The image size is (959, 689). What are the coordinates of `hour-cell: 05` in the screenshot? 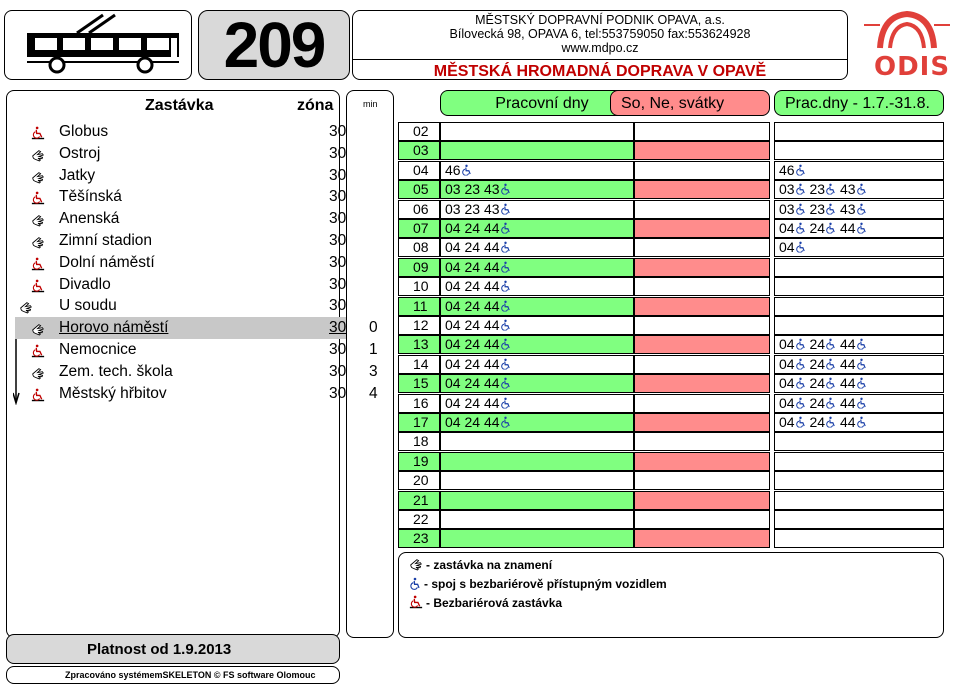 It's located at (419, 190).